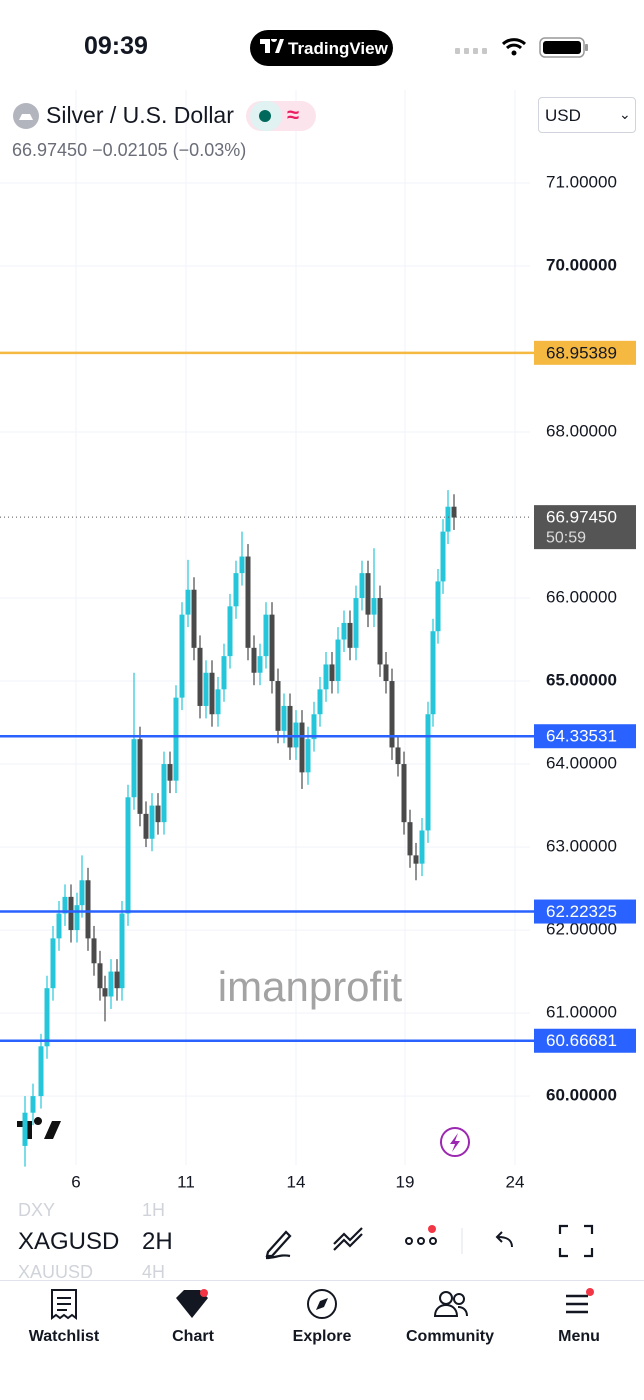 The height and width of the screenshot is (1400, 644). I want to click on tab-label: Menu, so click(579, 1336).